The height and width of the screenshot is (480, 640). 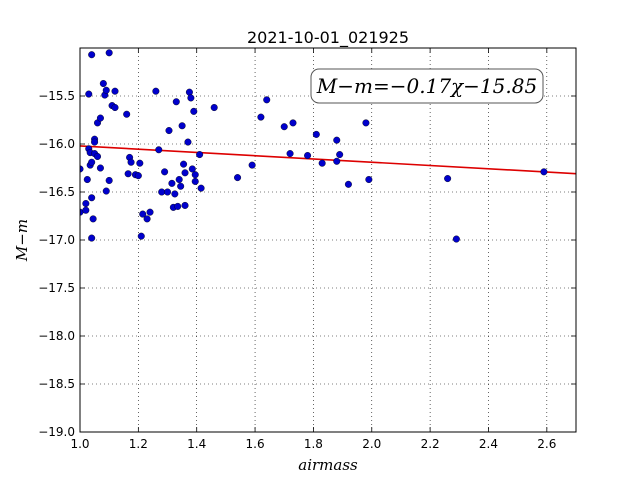 I want to click on y-tick-label: −16.5, so click(x=56, y=192).